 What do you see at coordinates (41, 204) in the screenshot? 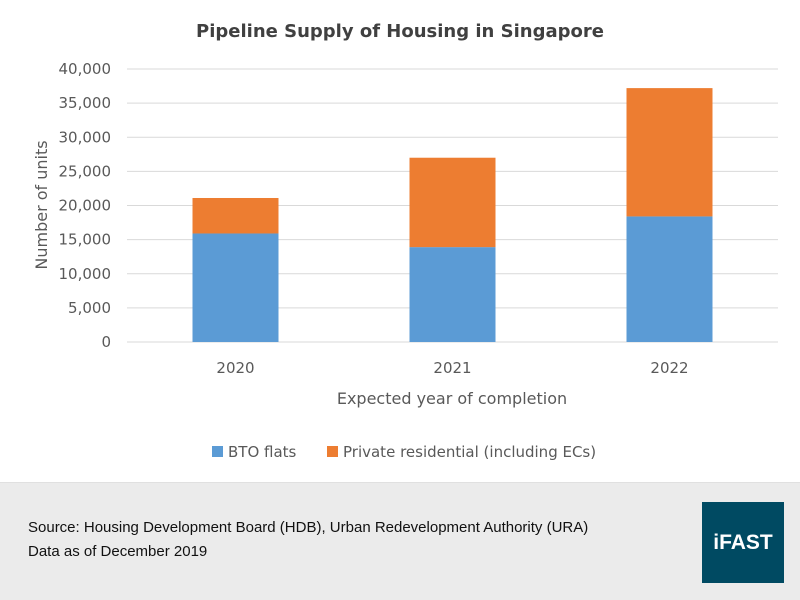
I see `y-axis-label: Number of units` at bounding box center [41, 204].